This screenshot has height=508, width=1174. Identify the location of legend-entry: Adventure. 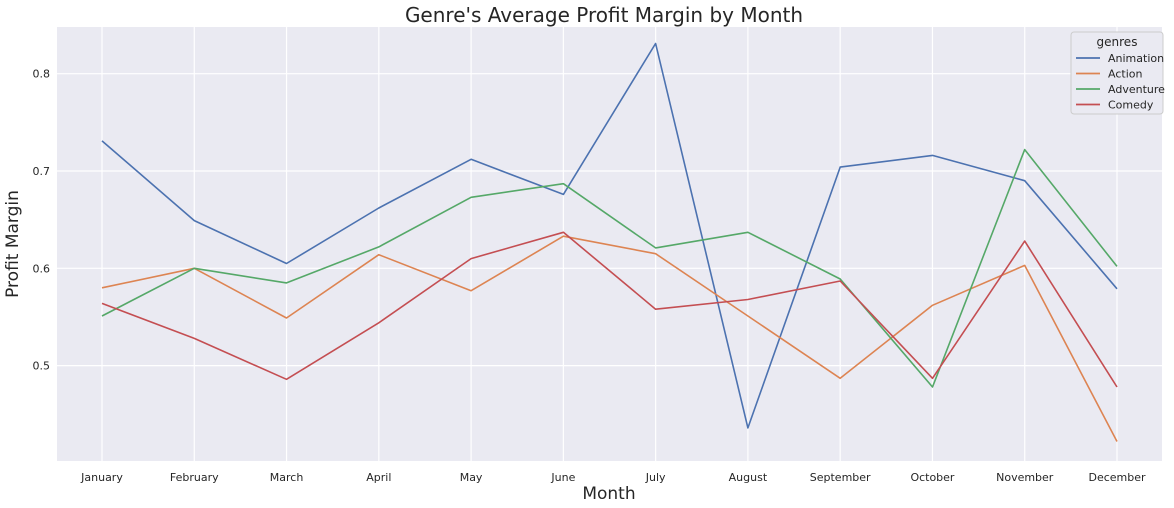
(1136, 89).